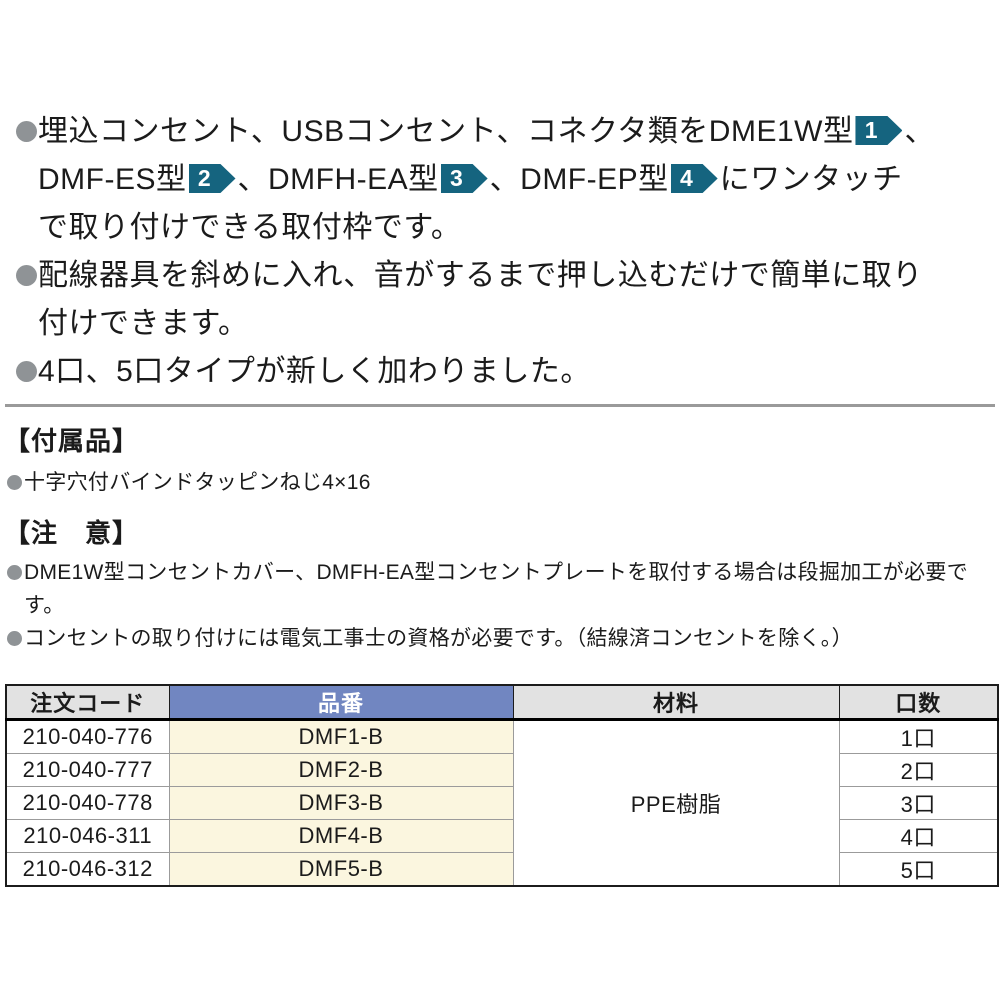  Describe the element at coordinates (250, 227) in the screenshot. I see `feature-1-line3: で取り付けできる取付枠です。` at that location.